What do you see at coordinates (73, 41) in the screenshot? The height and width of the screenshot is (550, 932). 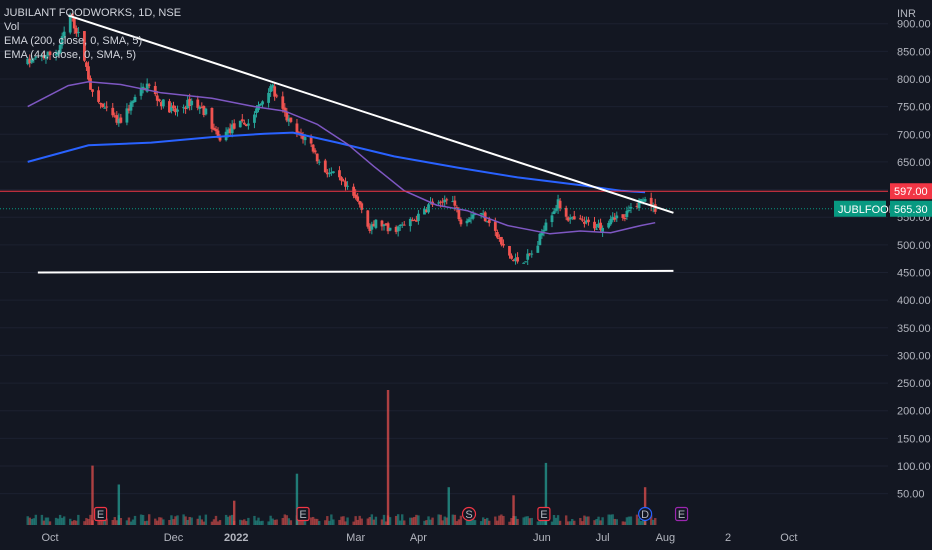 I see `legend-ema200: EMA (200, close, 0, SMA, 5)` at bounding box center [73, 41].